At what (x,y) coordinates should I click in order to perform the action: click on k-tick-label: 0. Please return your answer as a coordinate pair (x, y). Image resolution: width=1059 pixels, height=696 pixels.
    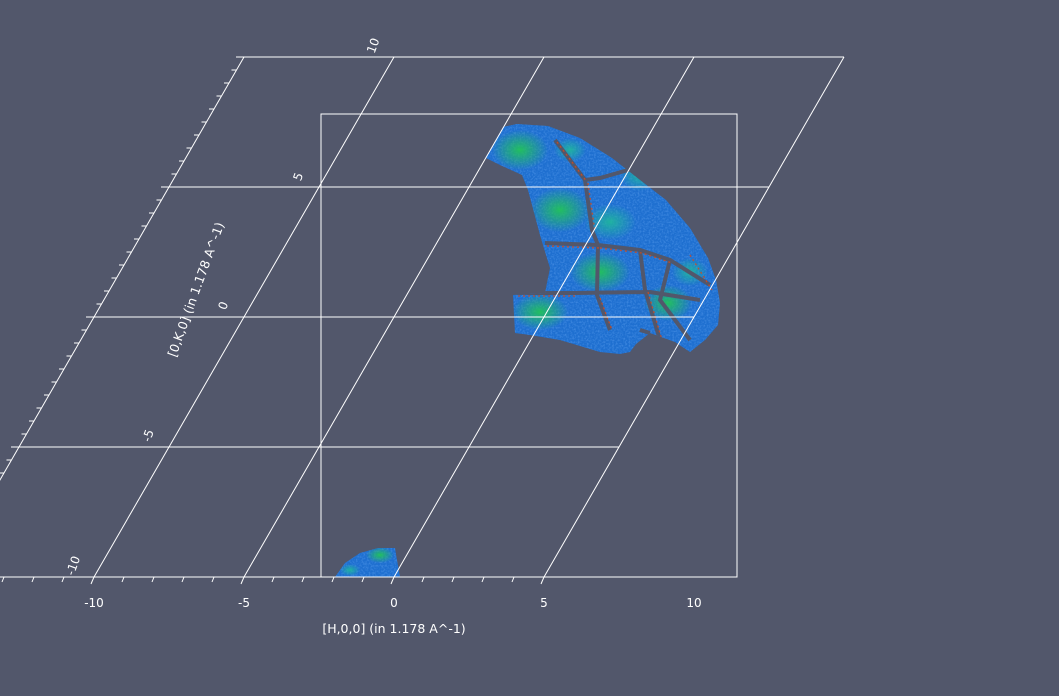
    Looking at the image, I should click on (223, 306).